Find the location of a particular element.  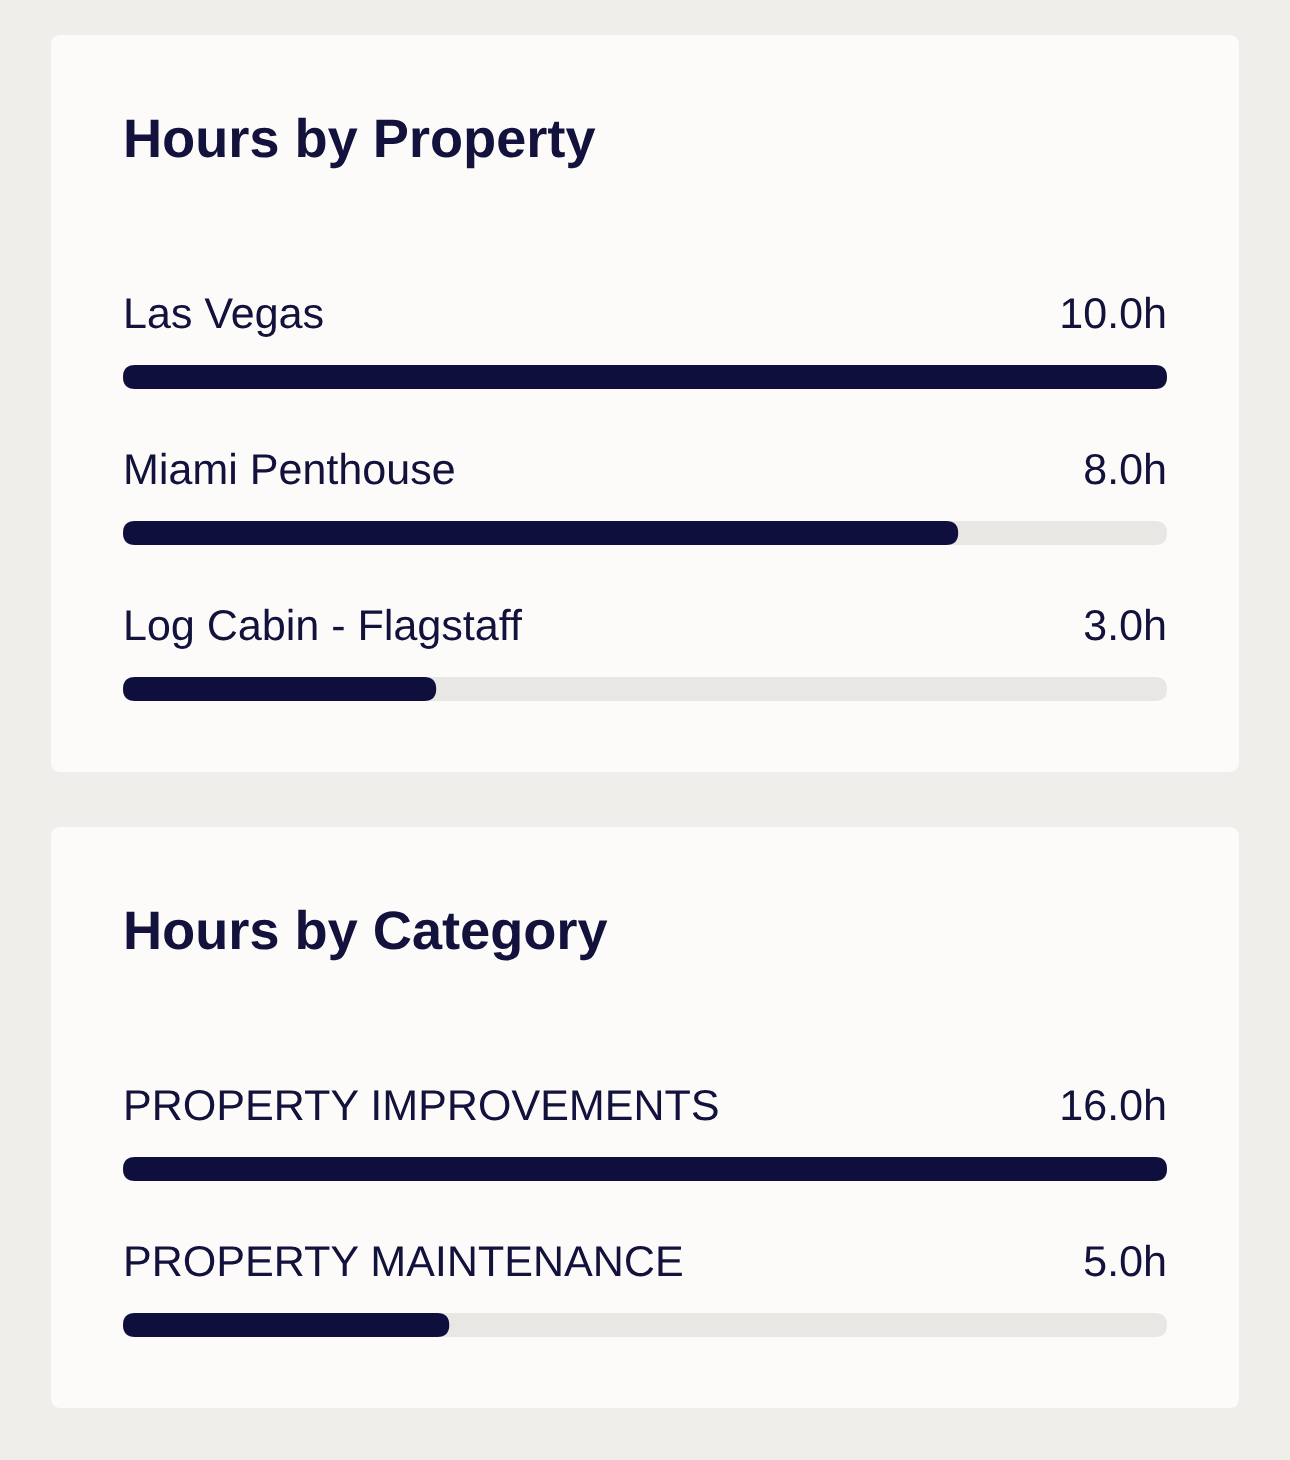

data-label: 10.0h is located at coordinates (1113, 312).